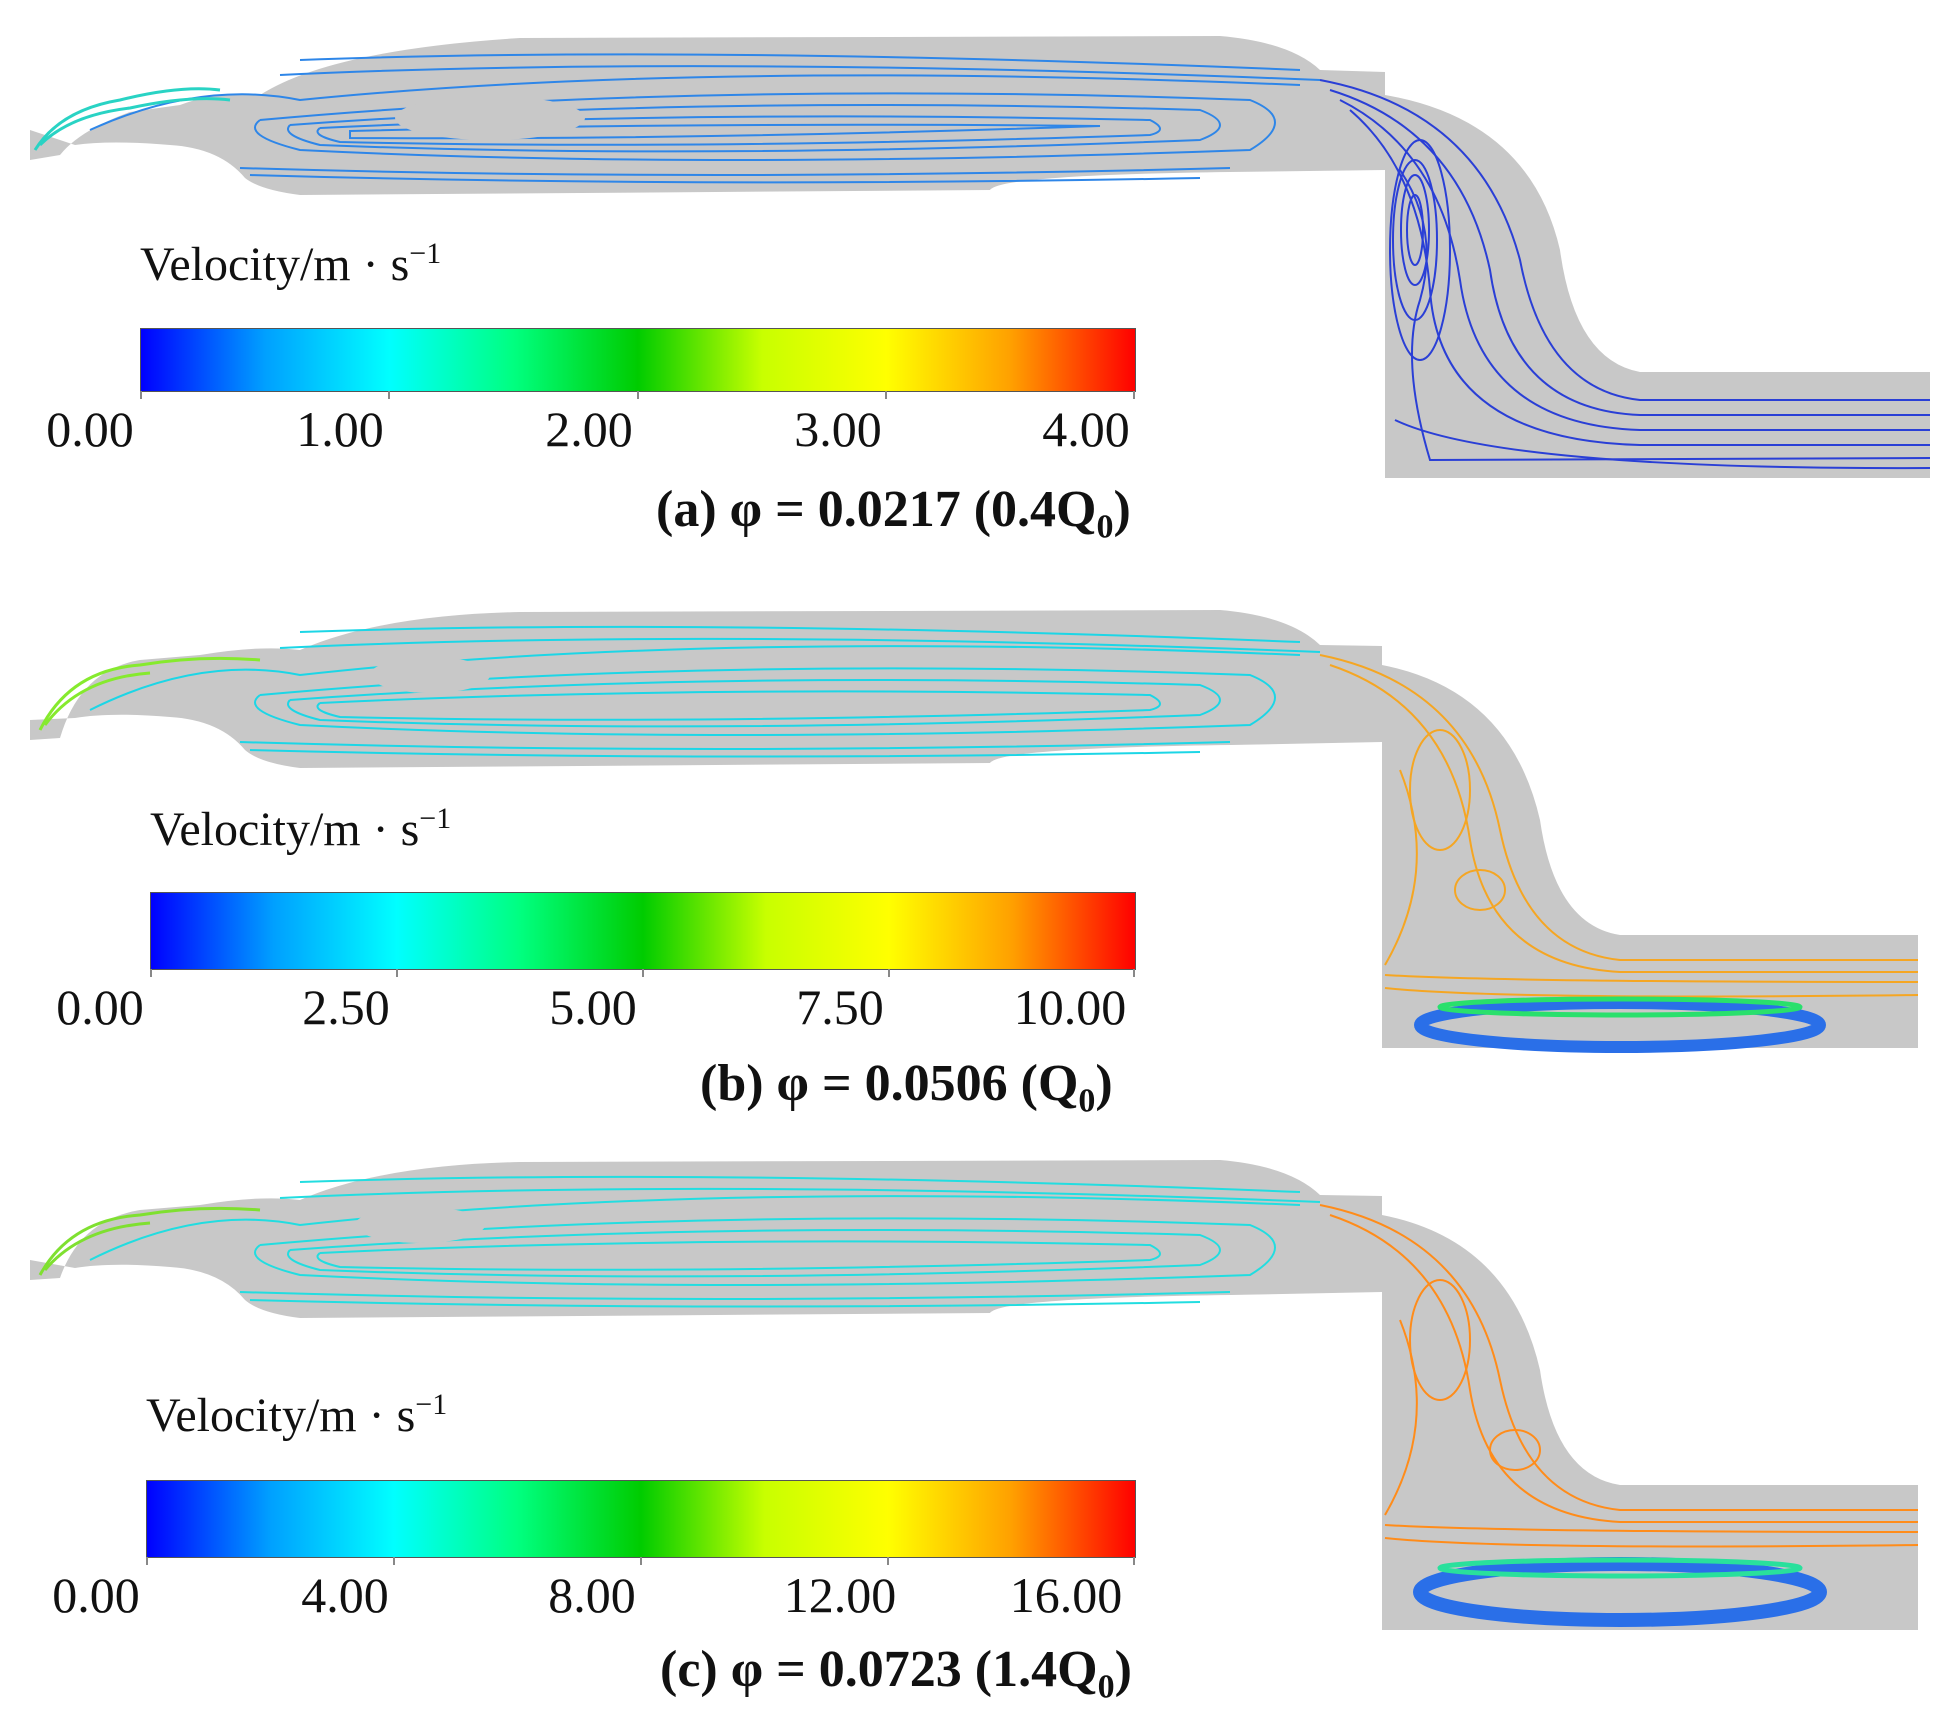 Image resolution: width=1946 pixels, height=1722 pixels. Describe the element at coordinates (1070, 1007) in the screenshot. I see `tick-label-b-4: 10.00` at that location.